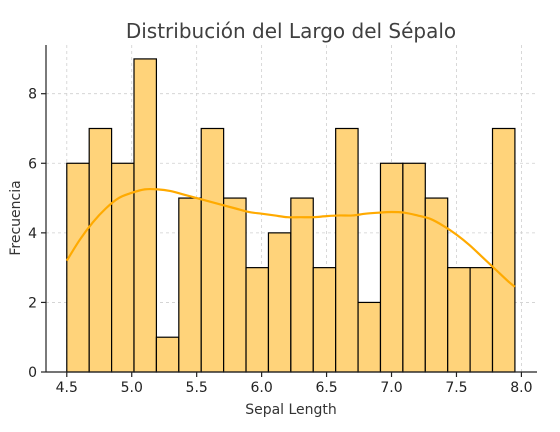 The height and width of the screenshot is (432, 560). I want to click on y-tick-label: 4, so click(32, 234).